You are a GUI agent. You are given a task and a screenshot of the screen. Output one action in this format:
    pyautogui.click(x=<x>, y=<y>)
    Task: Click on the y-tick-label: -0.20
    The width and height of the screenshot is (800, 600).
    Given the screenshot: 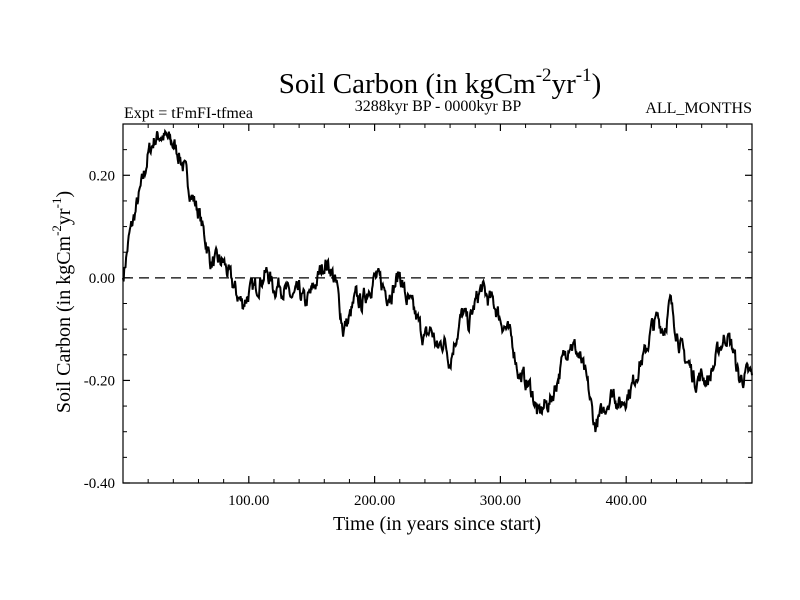 What is the action you would take?
    pyautogui.click(x=99, y=381)
    